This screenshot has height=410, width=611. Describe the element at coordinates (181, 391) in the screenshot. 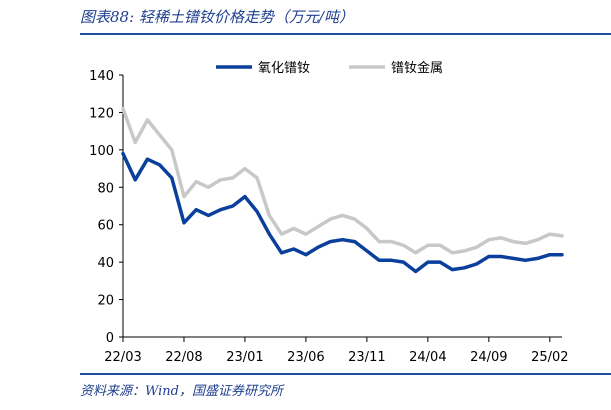

I see `source-note: 资料来源：Wind，国盛证券研究所` at that location.